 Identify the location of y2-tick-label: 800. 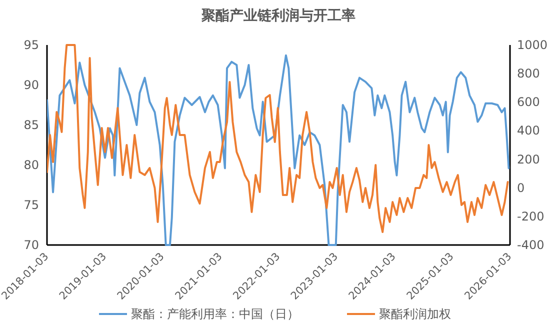
(528, 73).